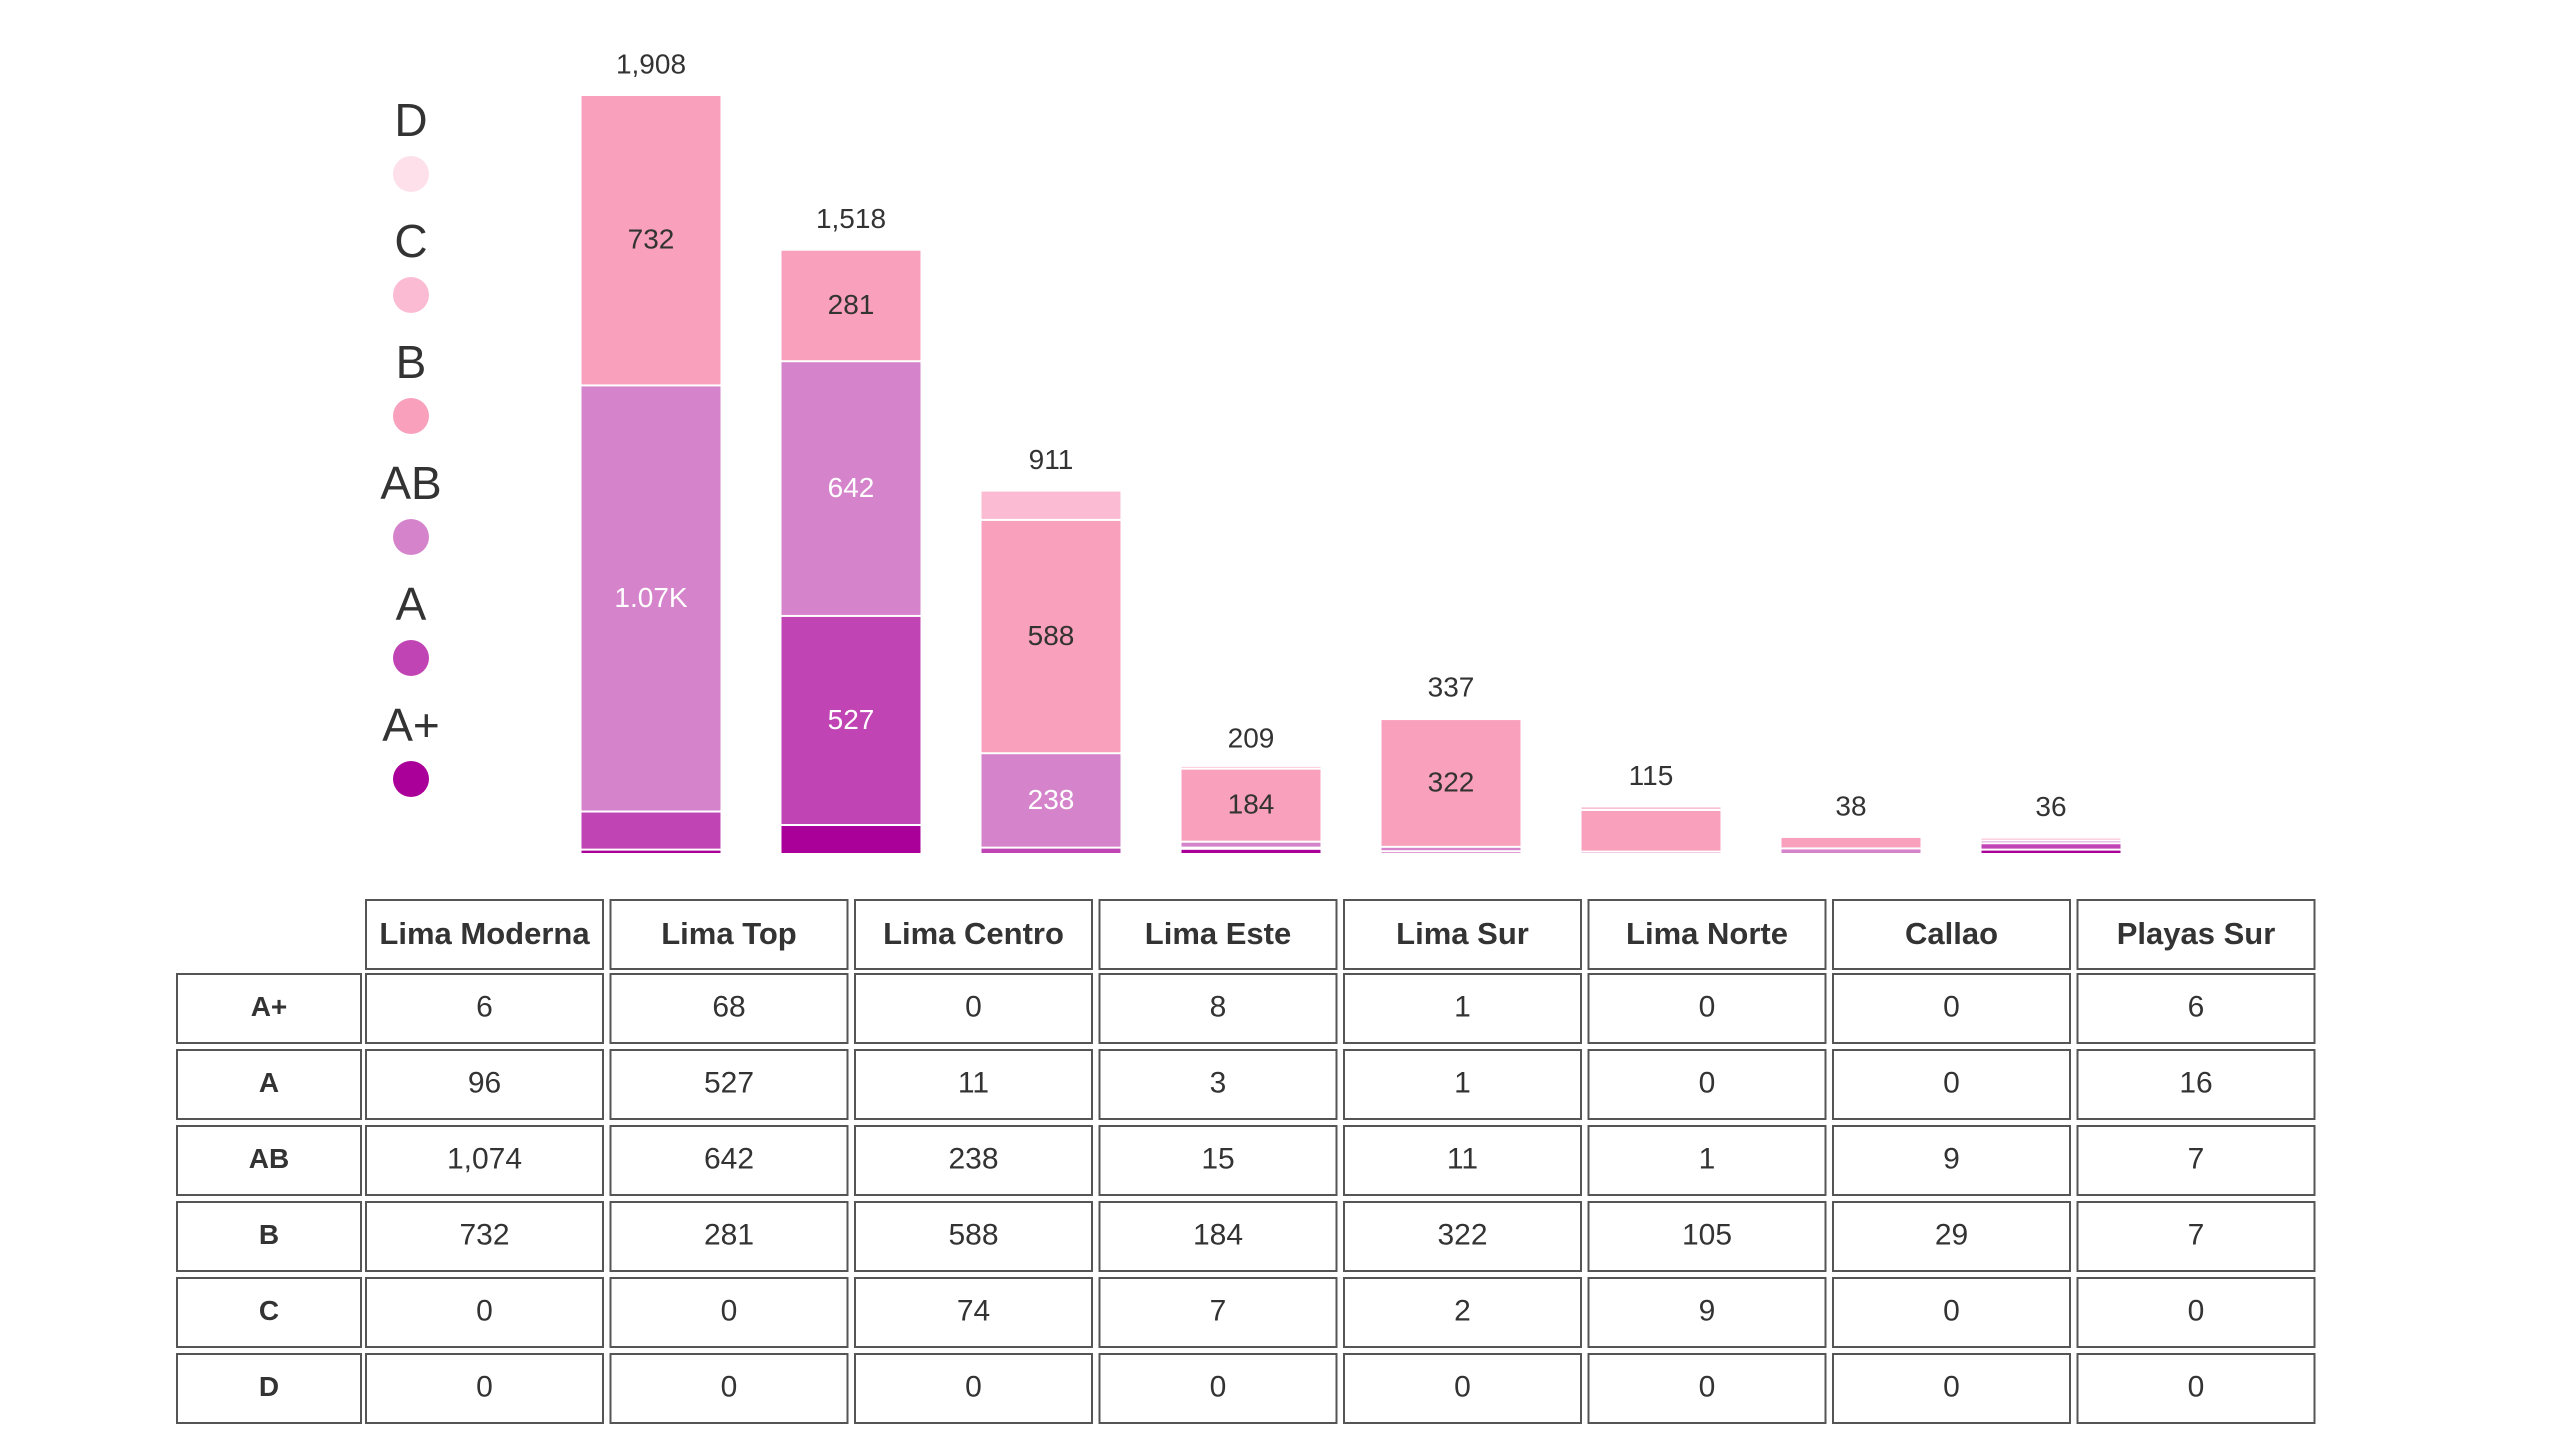 This screenshot has height=1440, width=2560. I want to click on legend-label: A, so click(411, 604).